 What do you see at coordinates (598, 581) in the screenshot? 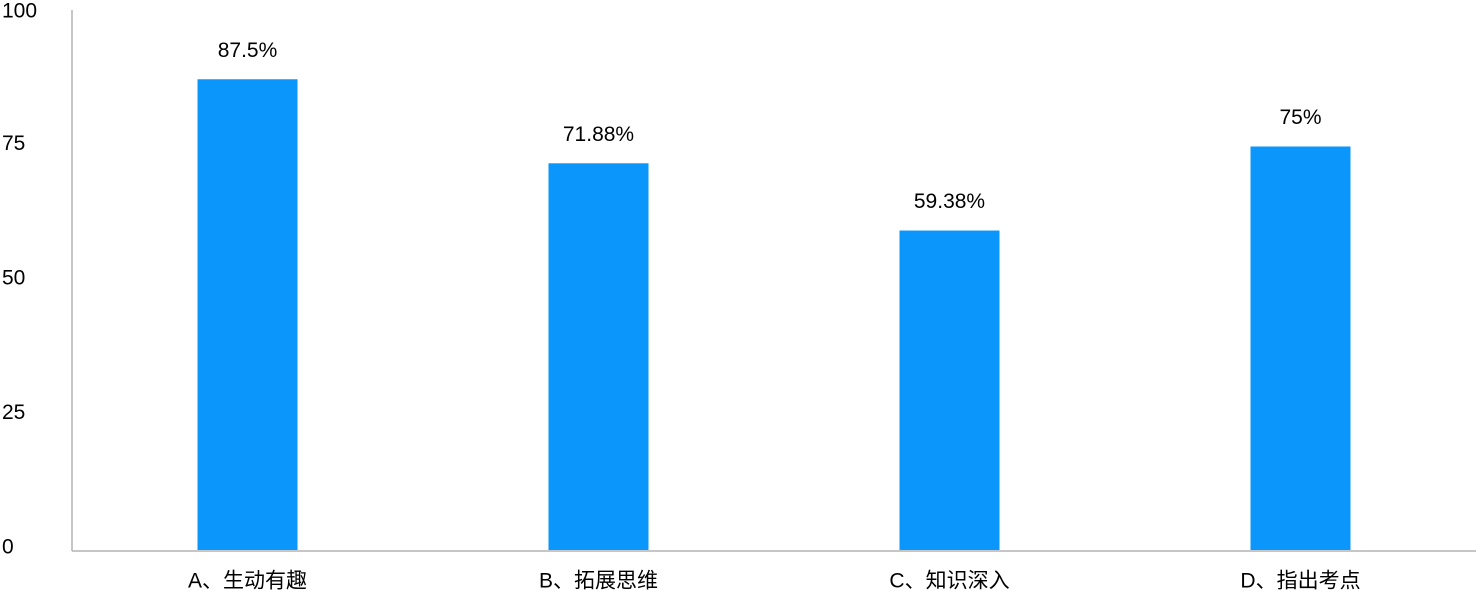
I see `x-tick-label: B、拓展思维` at bounding box center [598, 581].